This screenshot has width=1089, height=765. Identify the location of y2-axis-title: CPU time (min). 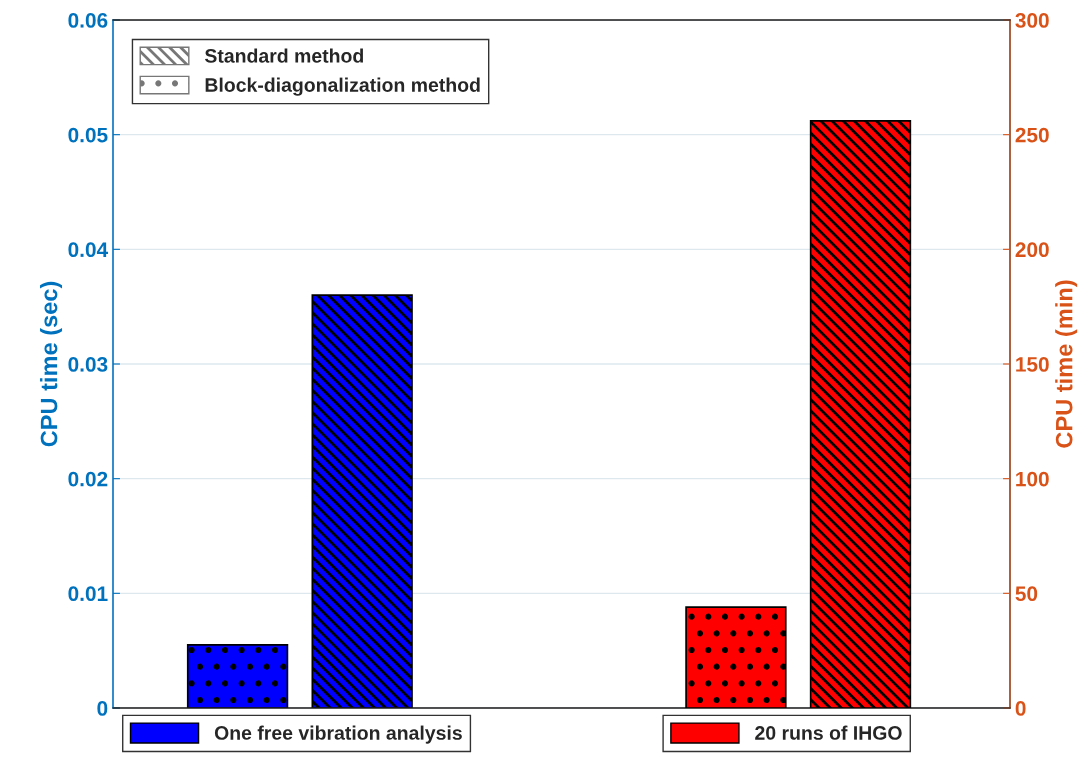
(1066, 364).